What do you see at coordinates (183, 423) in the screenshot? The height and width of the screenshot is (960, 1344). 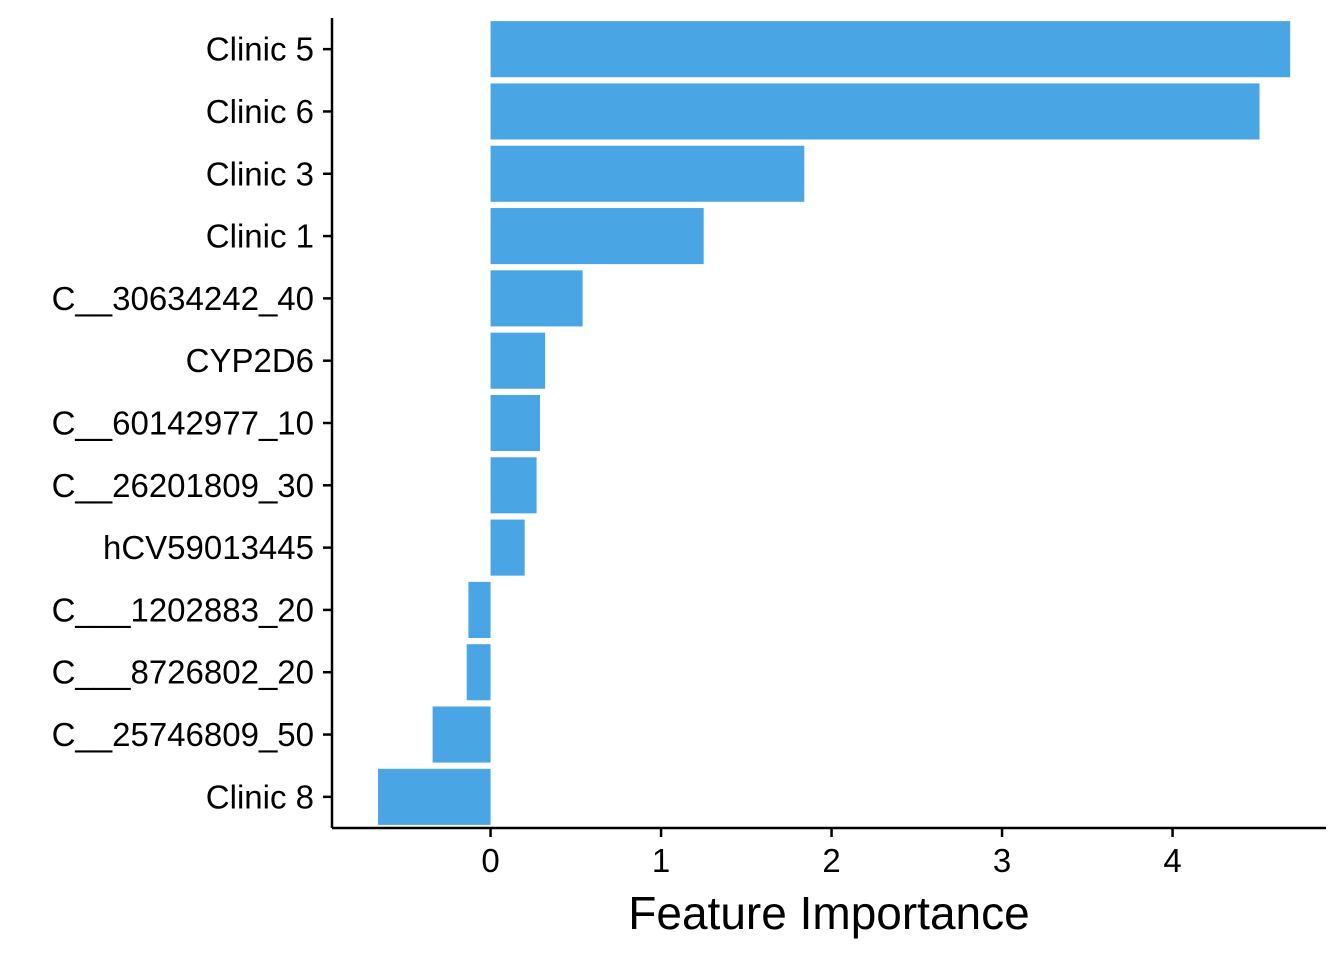 I see `y-tick-label-6: C__60142977_10` at bounding box center [183, 423].